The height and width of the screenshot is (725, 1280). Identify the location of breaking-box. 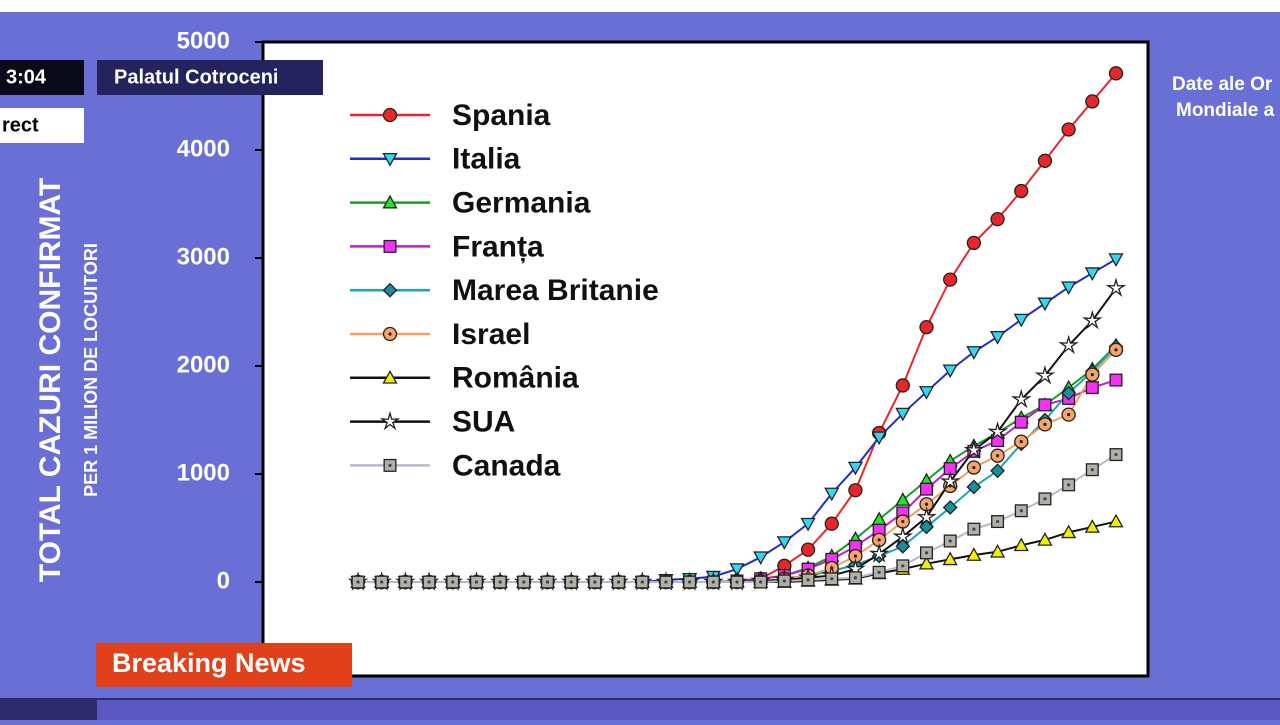
(224, 665).